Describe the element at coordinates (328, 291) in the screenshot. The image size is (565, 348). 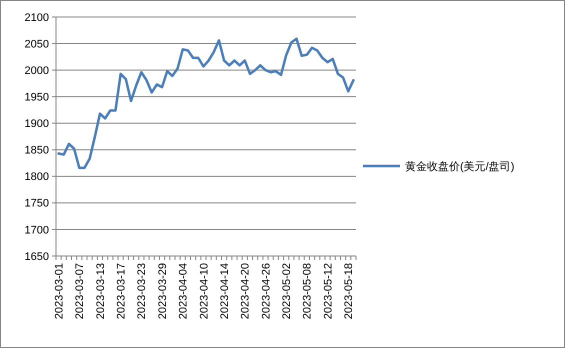
I see `x-tick-label: 2023-05-12` at that location.